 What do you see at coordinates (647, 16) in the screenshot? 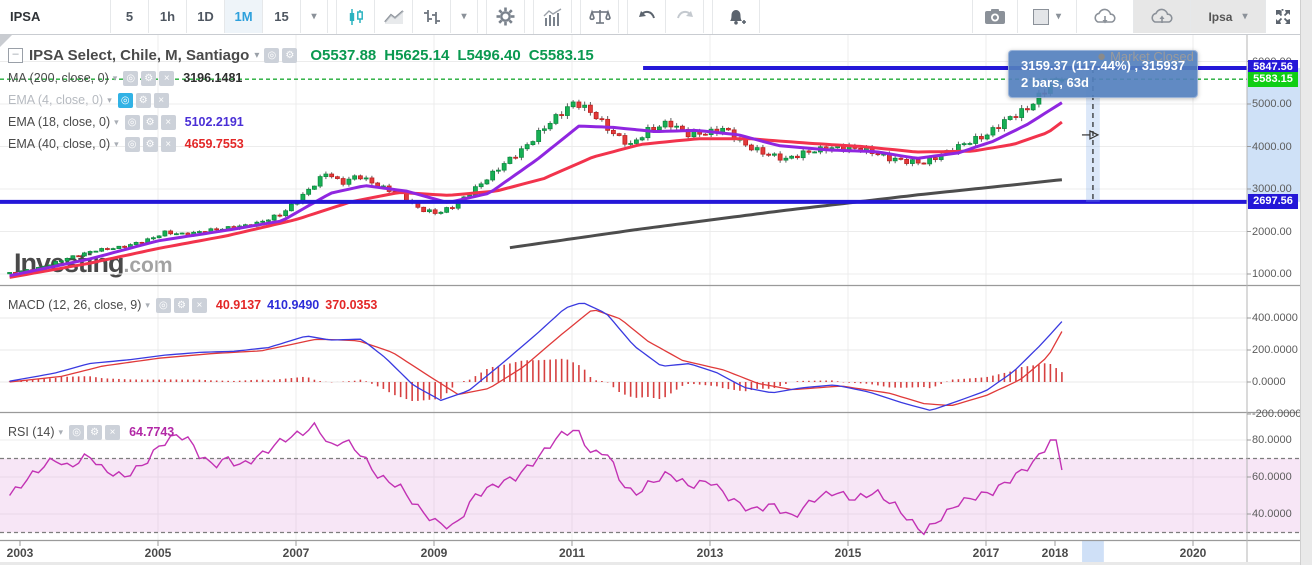
I see `undo-icon` at bounding box center [647, 16].